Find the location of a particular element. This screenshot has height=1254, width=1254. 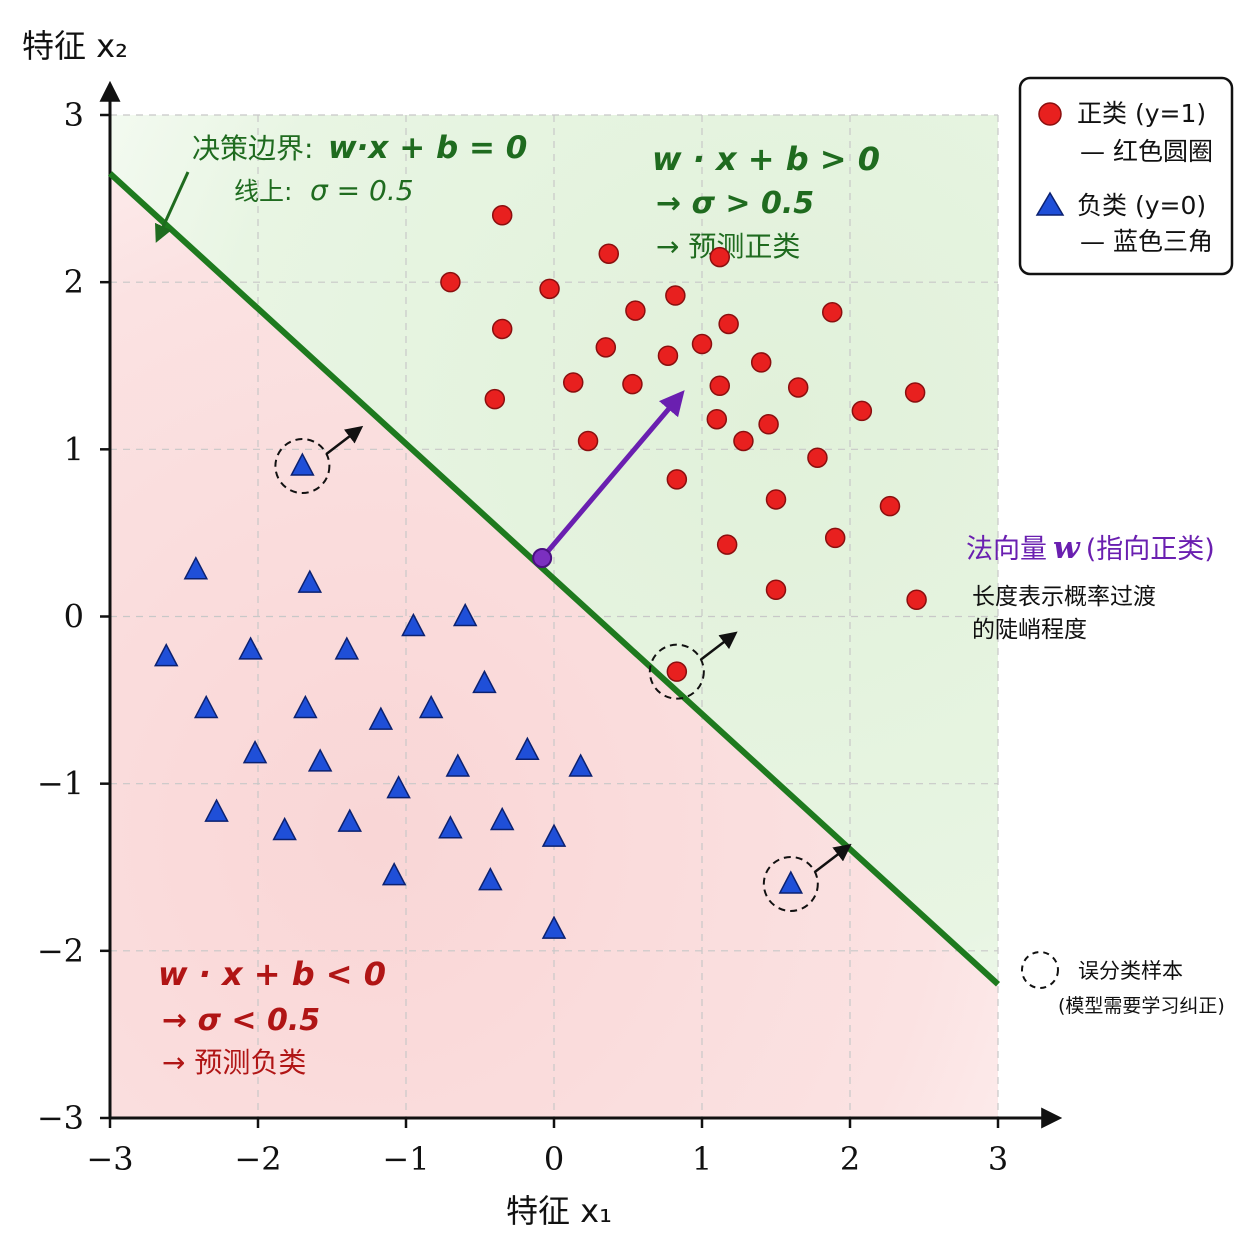

normal-title-w: w is located at coordinates (1067, 548).